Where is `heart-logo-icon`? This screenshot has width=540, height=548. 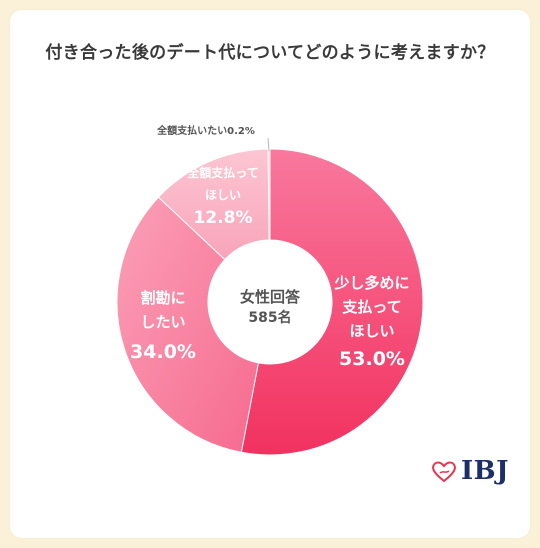
heart-logo-icon is located at coordinates (444, 472).